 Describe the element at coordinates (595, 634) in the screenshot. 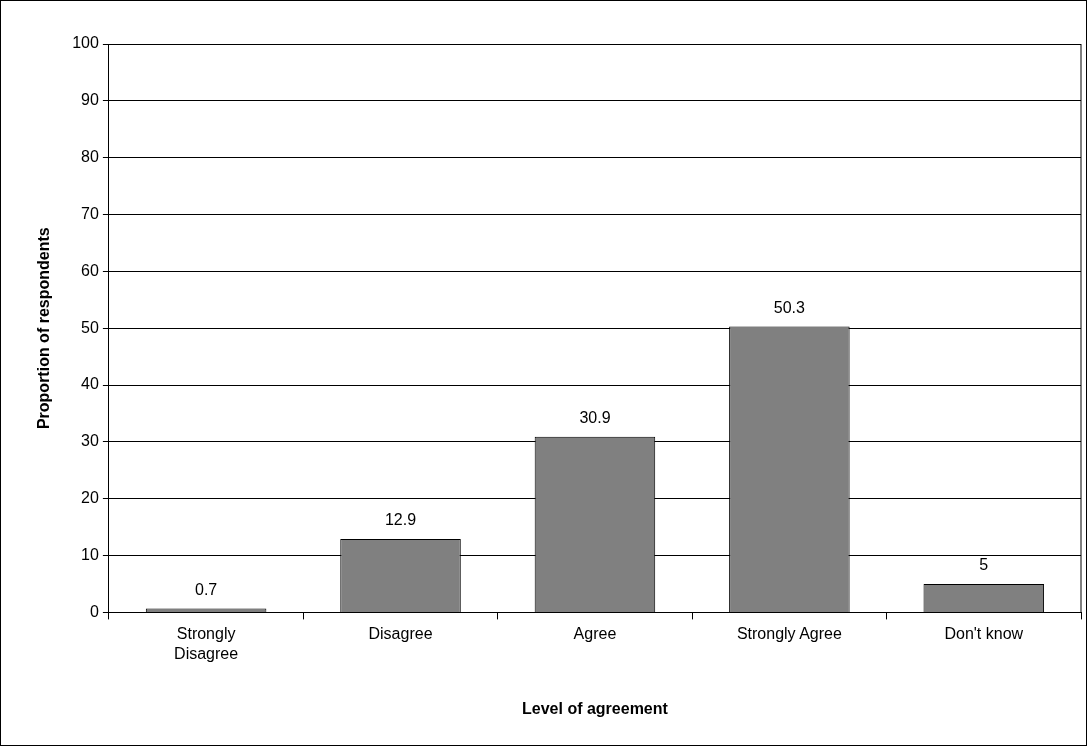

I see `x-tick-label: Agree` at that location.